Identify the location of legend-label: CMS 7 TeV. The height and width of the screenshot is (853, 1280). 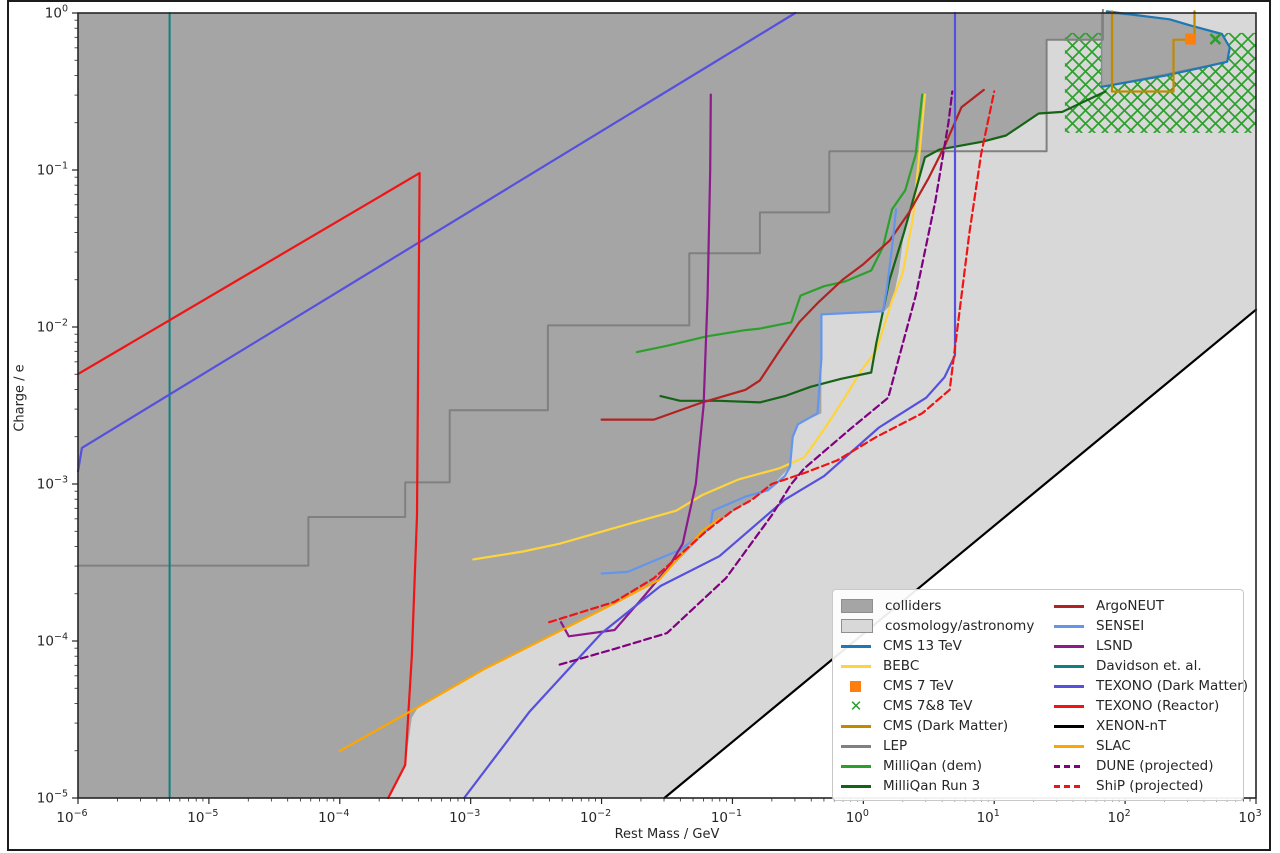
(918, 686).